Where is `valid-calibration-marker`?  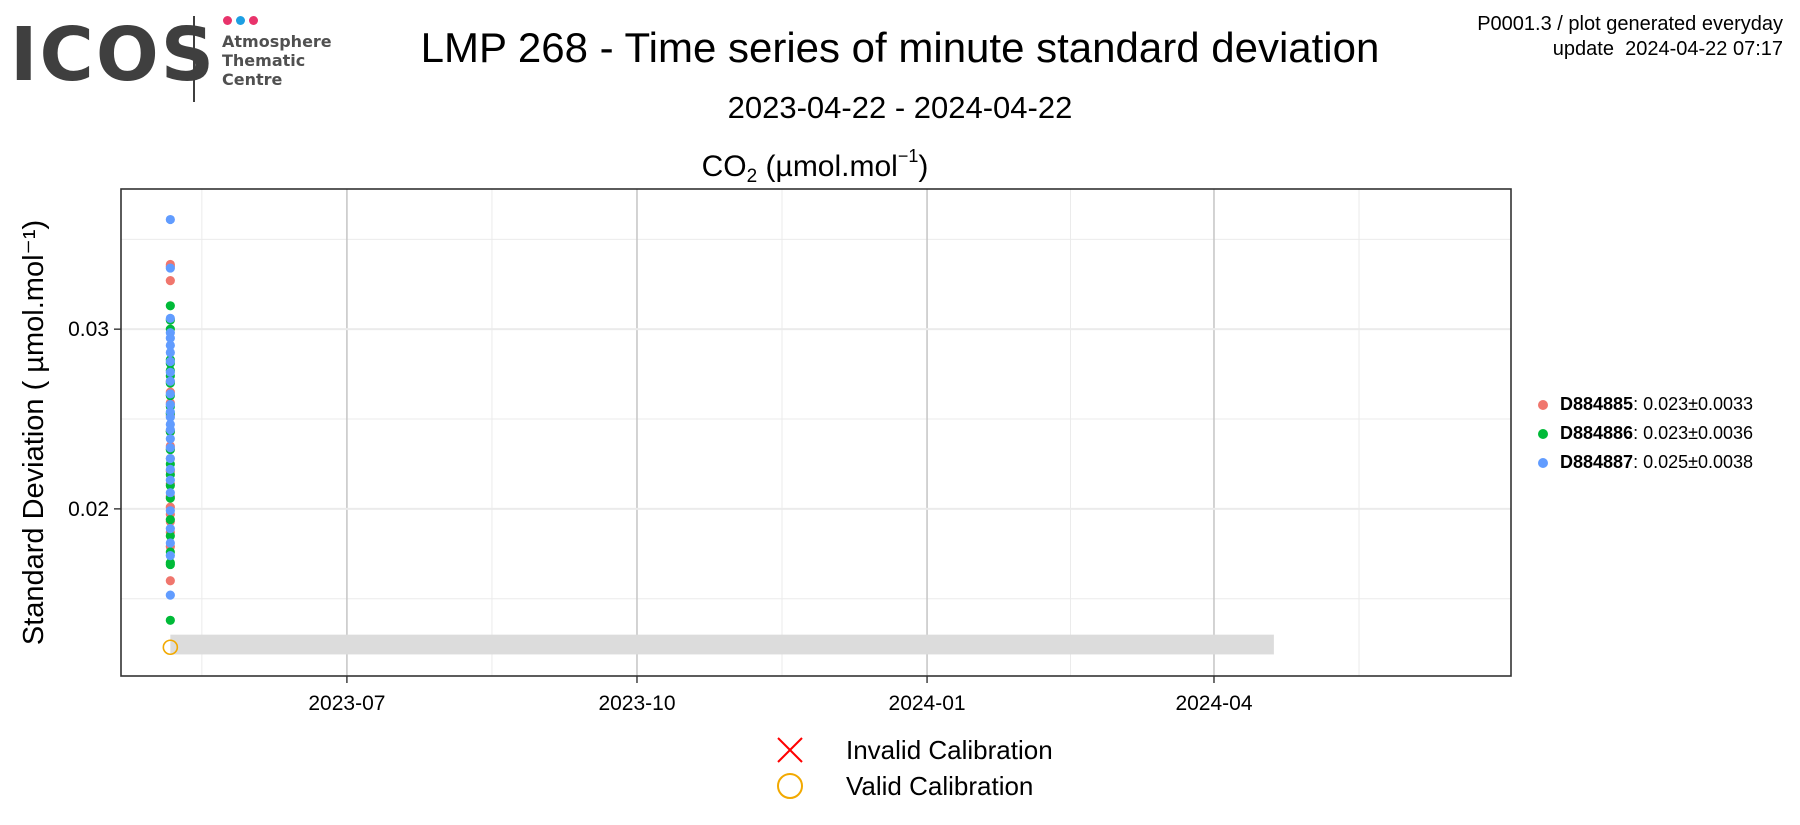 valid-calibration-marker is located at coordinates (170, 647).